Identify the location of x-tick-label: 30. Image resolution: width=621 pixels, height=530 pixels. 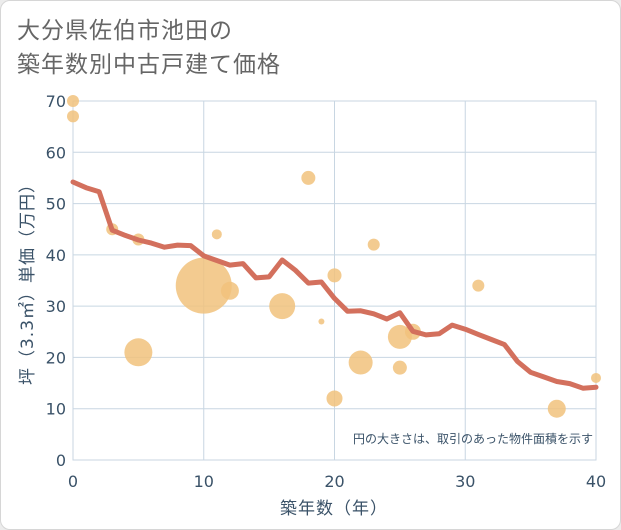
(465, 481).